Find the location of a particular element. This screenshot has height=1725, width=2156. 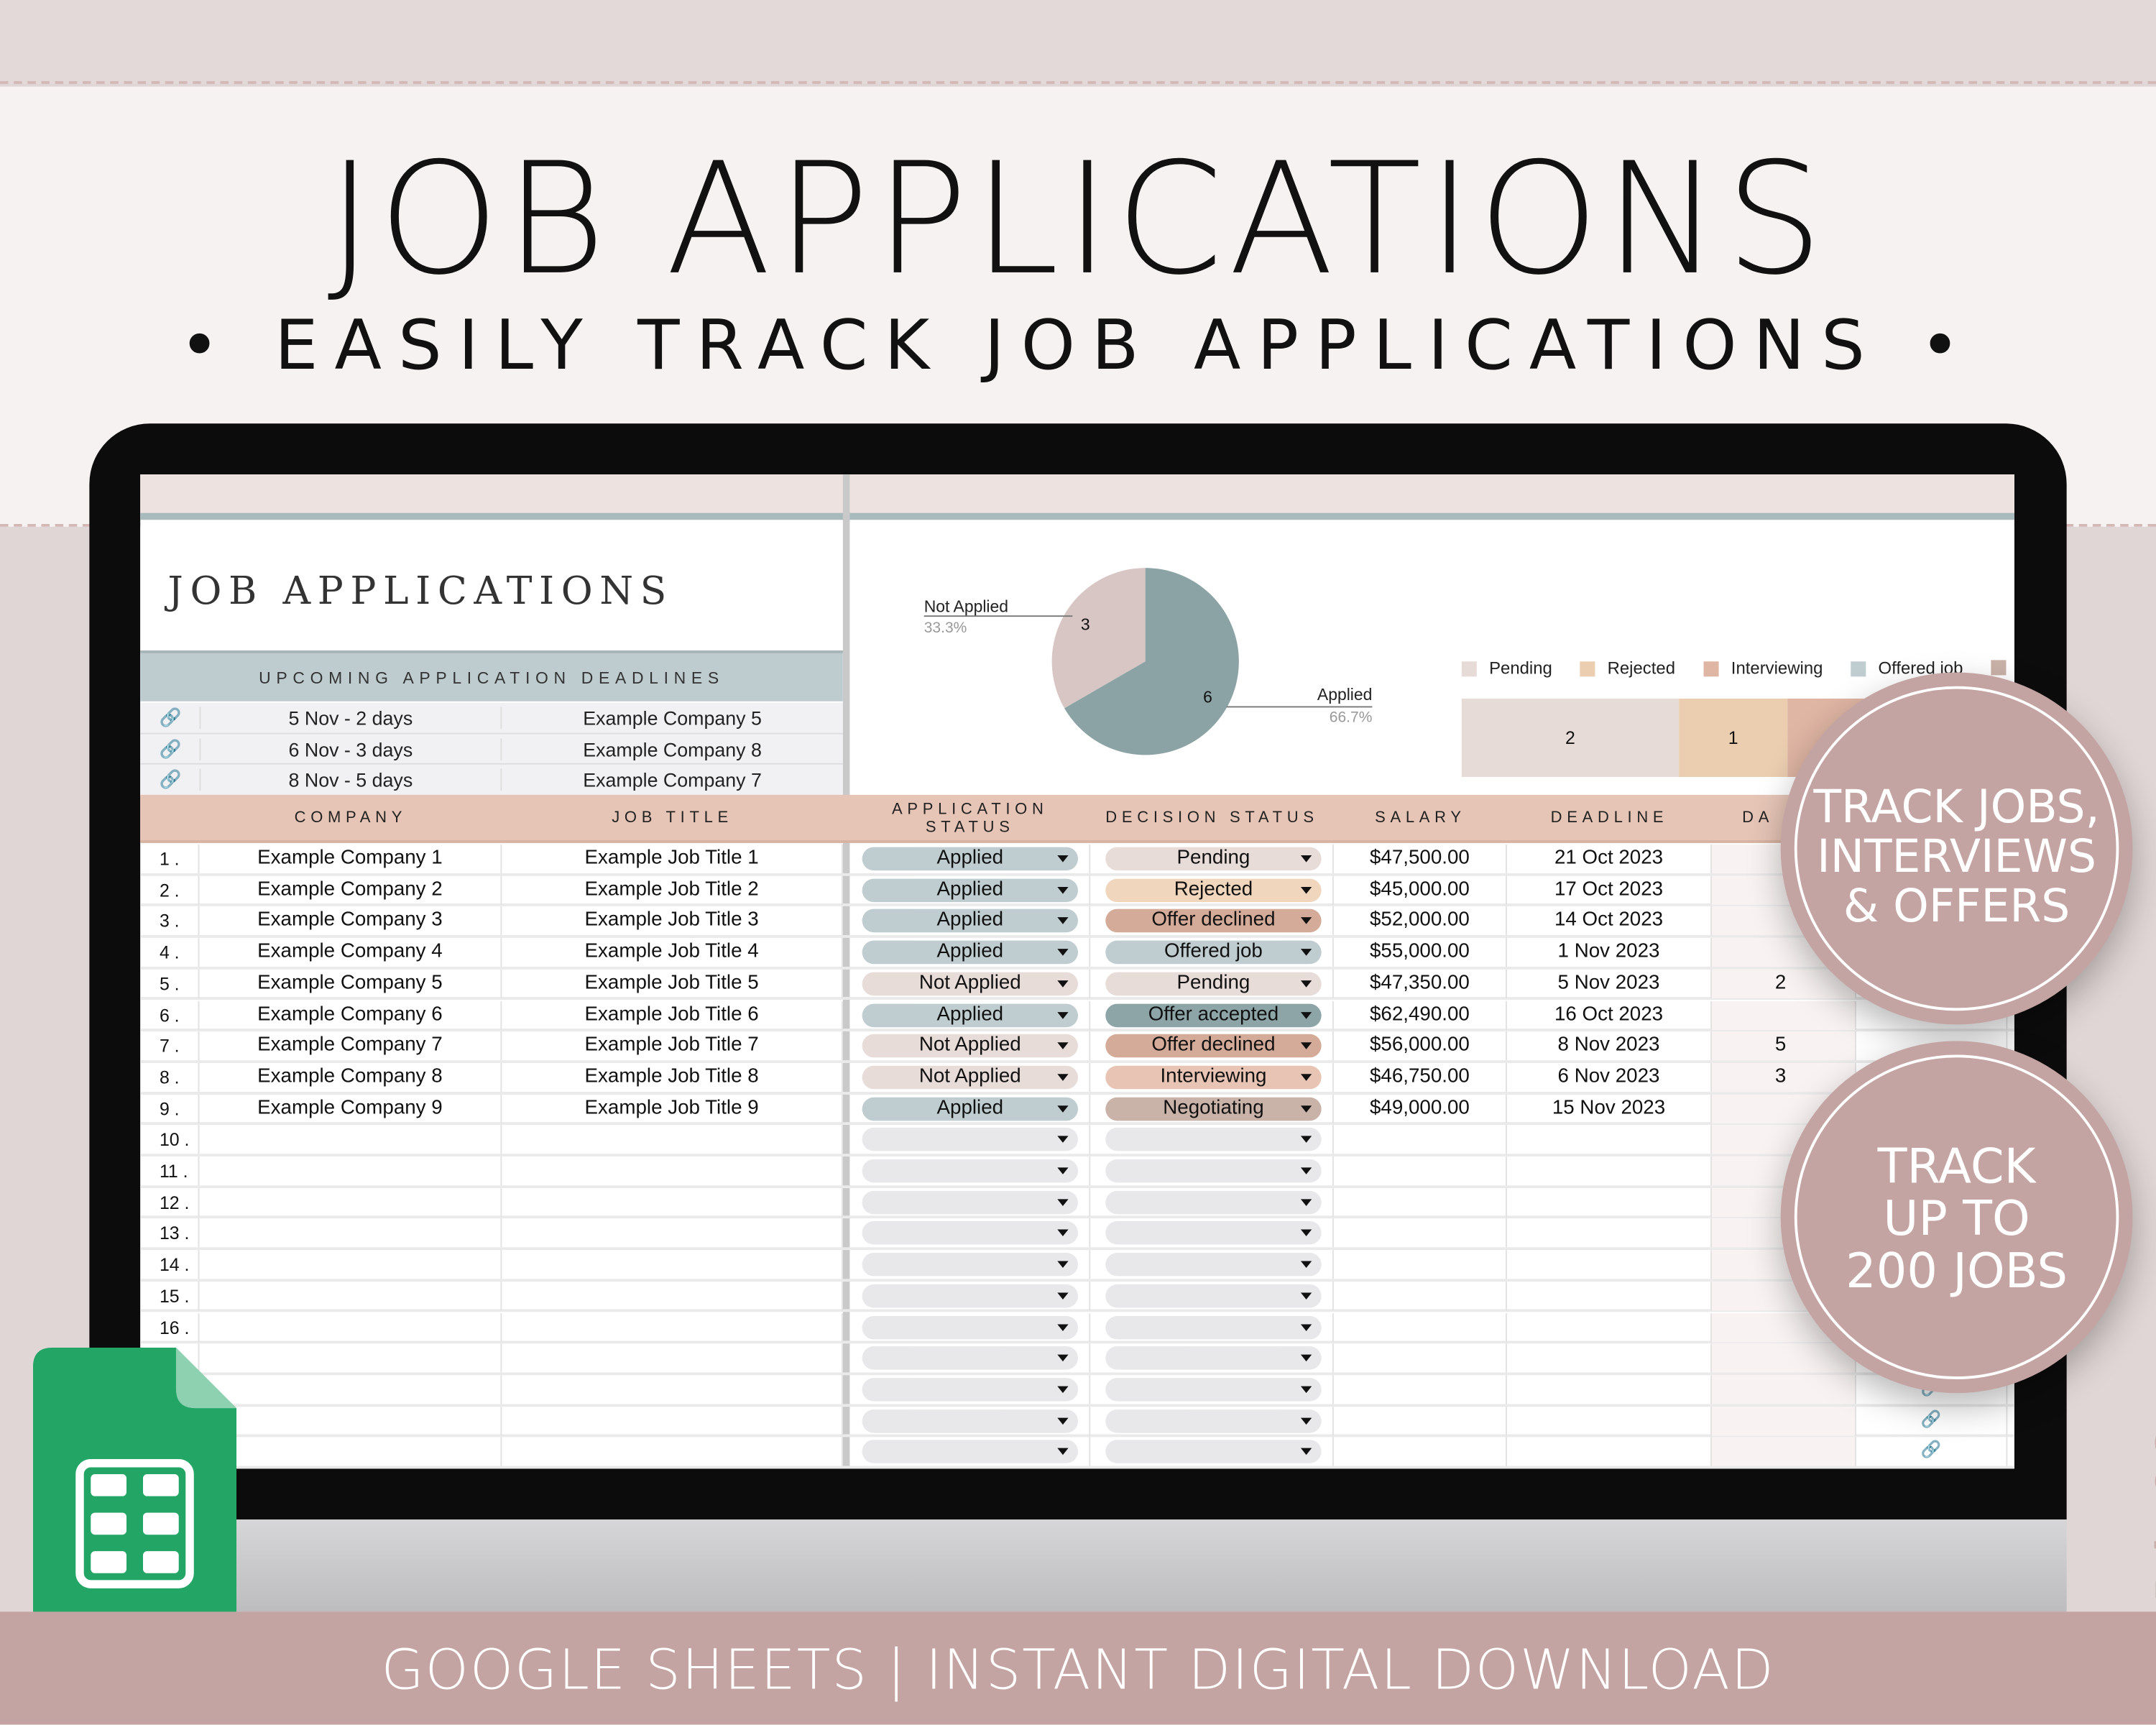

deadline-cell: 17 Oct 2023 is located at coordinates (1610, 890).